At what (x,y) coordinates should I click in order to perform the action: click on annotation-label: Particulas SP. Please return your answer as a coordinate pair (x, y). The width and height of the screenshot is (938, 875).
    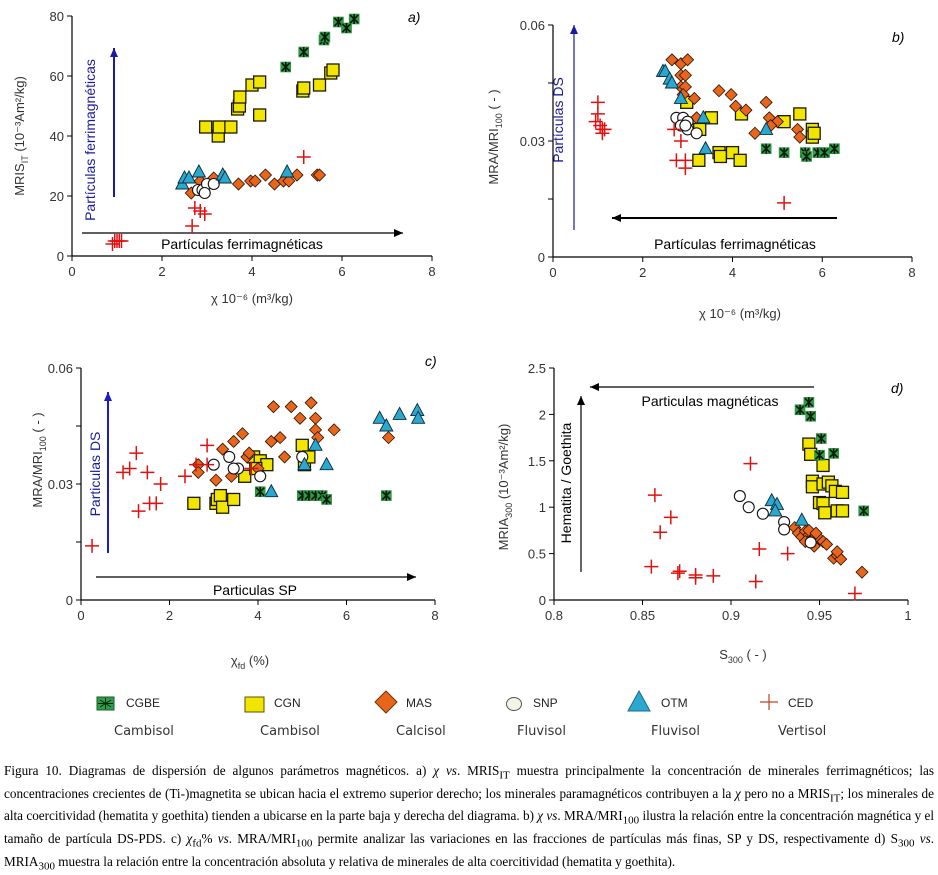
    Looking at the image, I should click on (255, 590).